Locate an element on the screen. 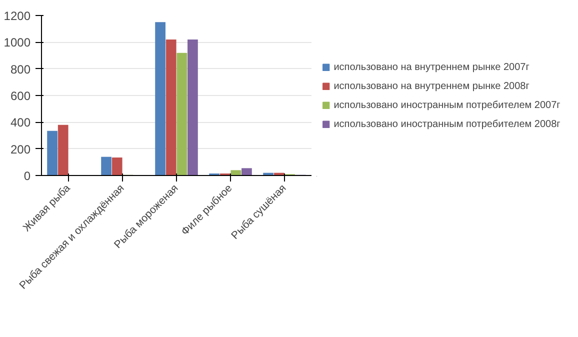  y-tick-label: 1000 is located at coordinates (17, 43).